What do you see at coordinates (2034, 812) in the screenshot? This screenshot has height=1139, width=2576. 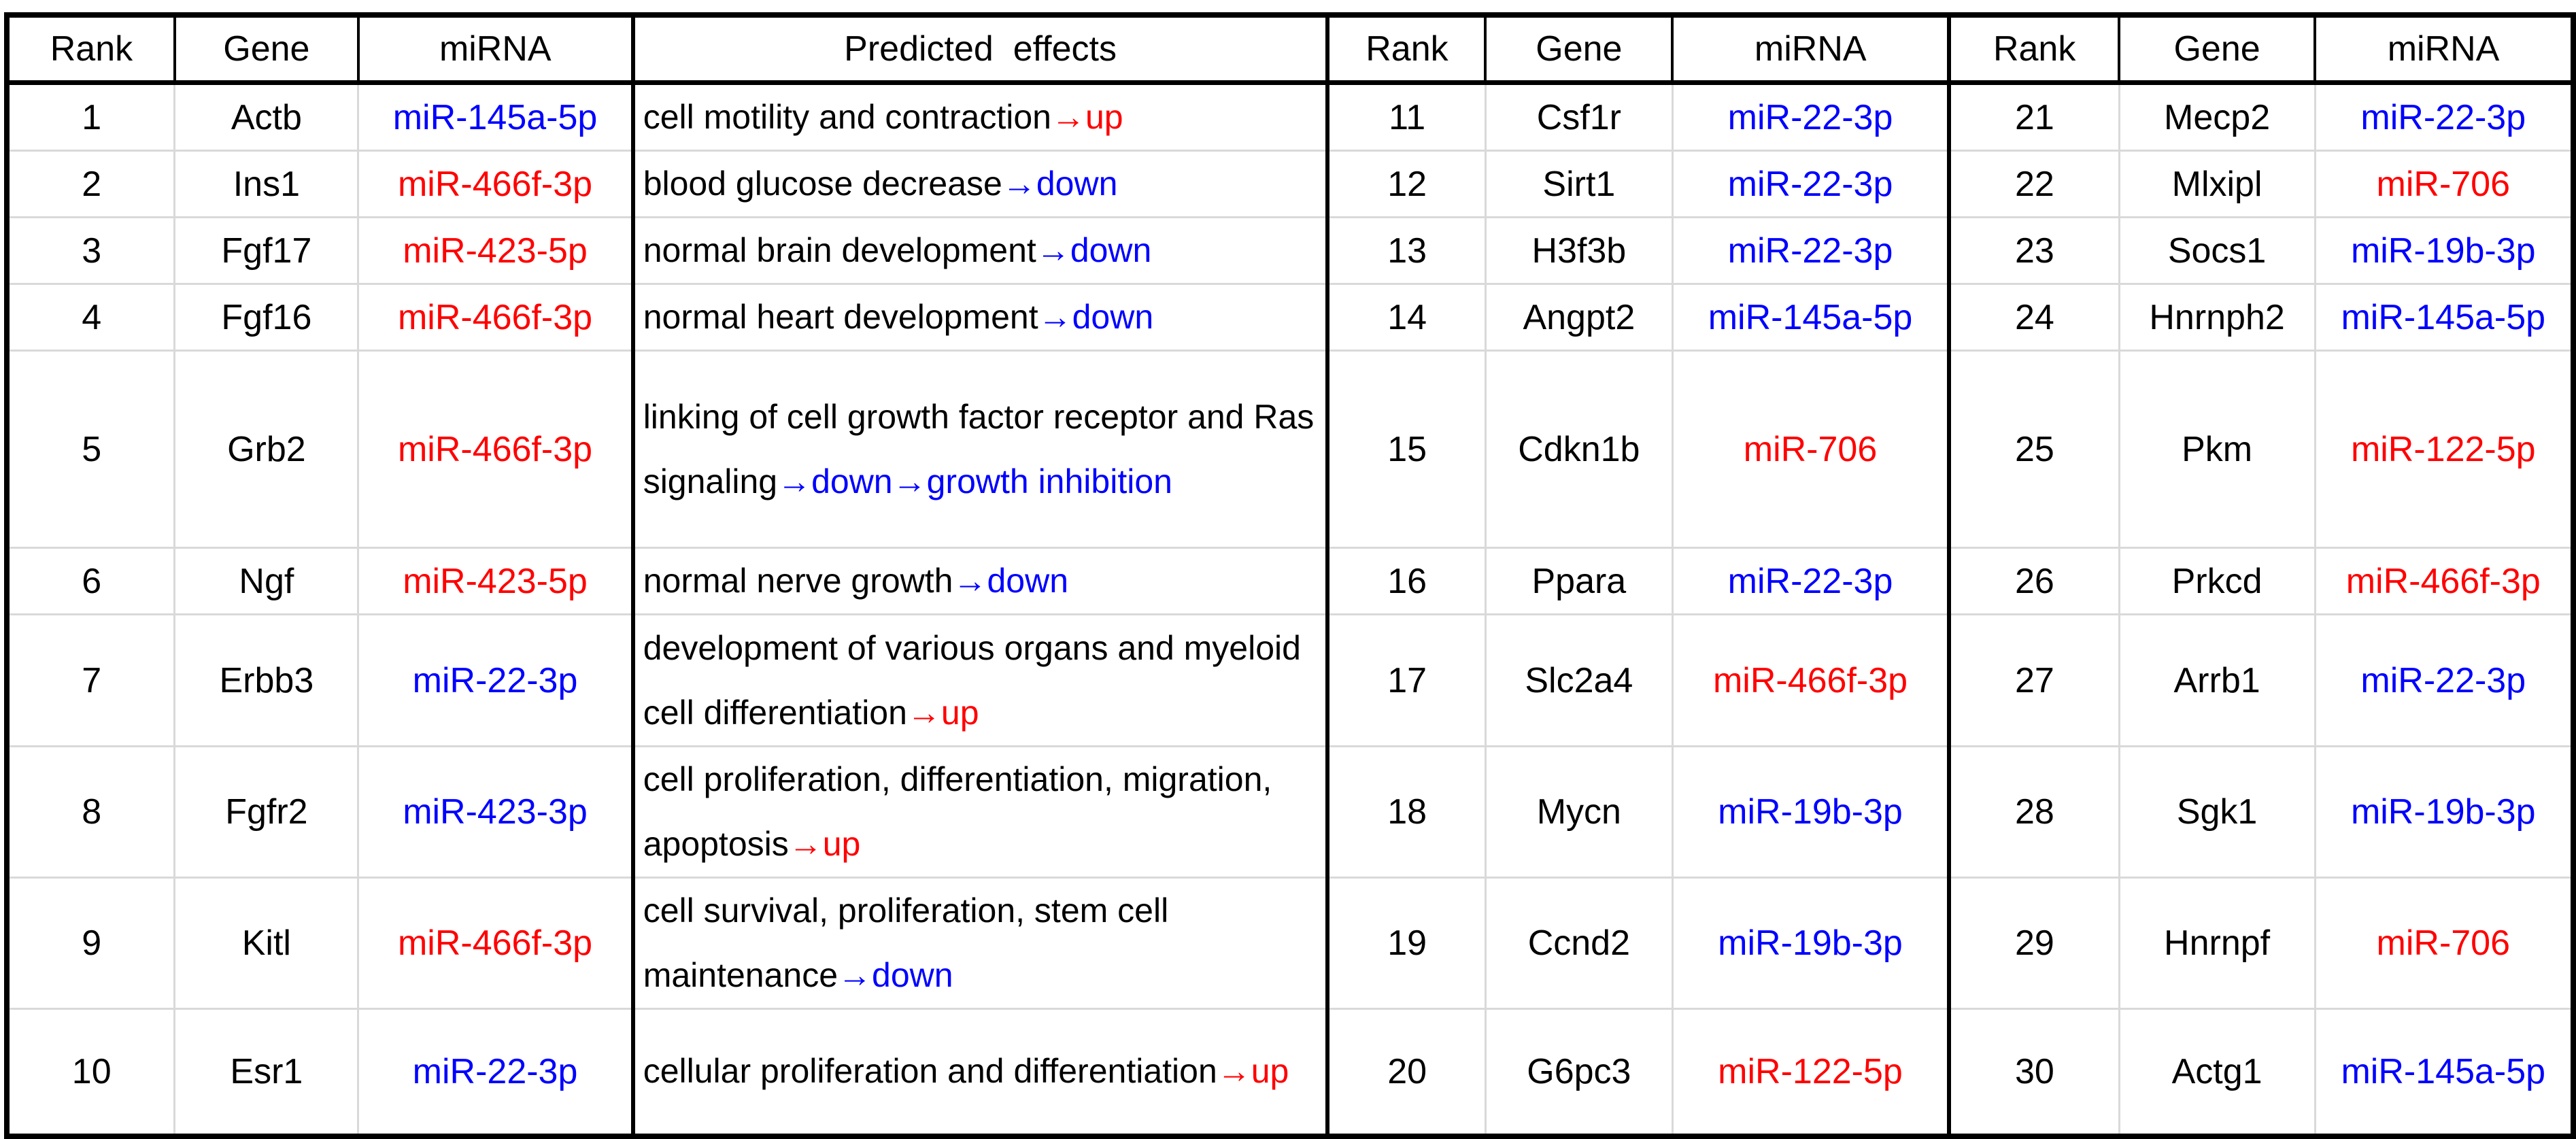 I see `rank-cell: 28` at bounding box center [2034, 812].